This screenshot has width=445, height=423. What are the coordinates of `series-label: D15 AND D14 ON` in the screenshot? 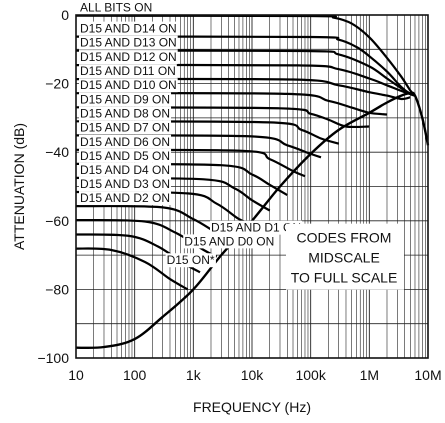 It's located at (128, 29).